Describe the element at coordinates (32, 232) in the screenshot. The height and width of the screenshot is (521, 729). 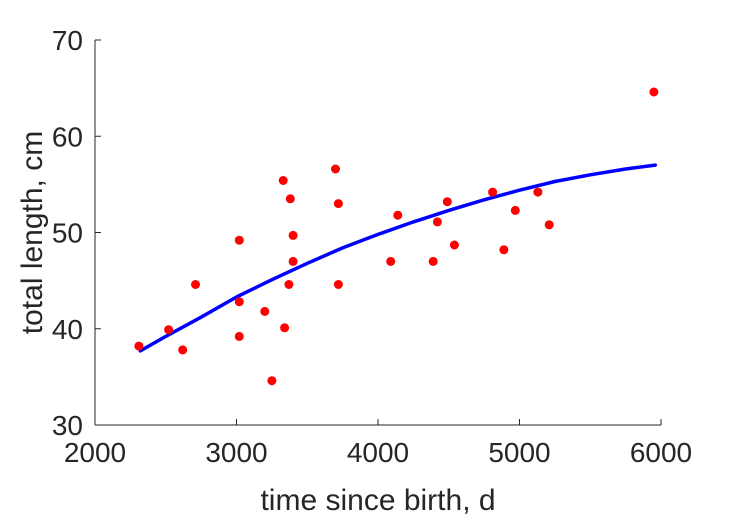
I see `y-axis-title: total length, cm` at that location.